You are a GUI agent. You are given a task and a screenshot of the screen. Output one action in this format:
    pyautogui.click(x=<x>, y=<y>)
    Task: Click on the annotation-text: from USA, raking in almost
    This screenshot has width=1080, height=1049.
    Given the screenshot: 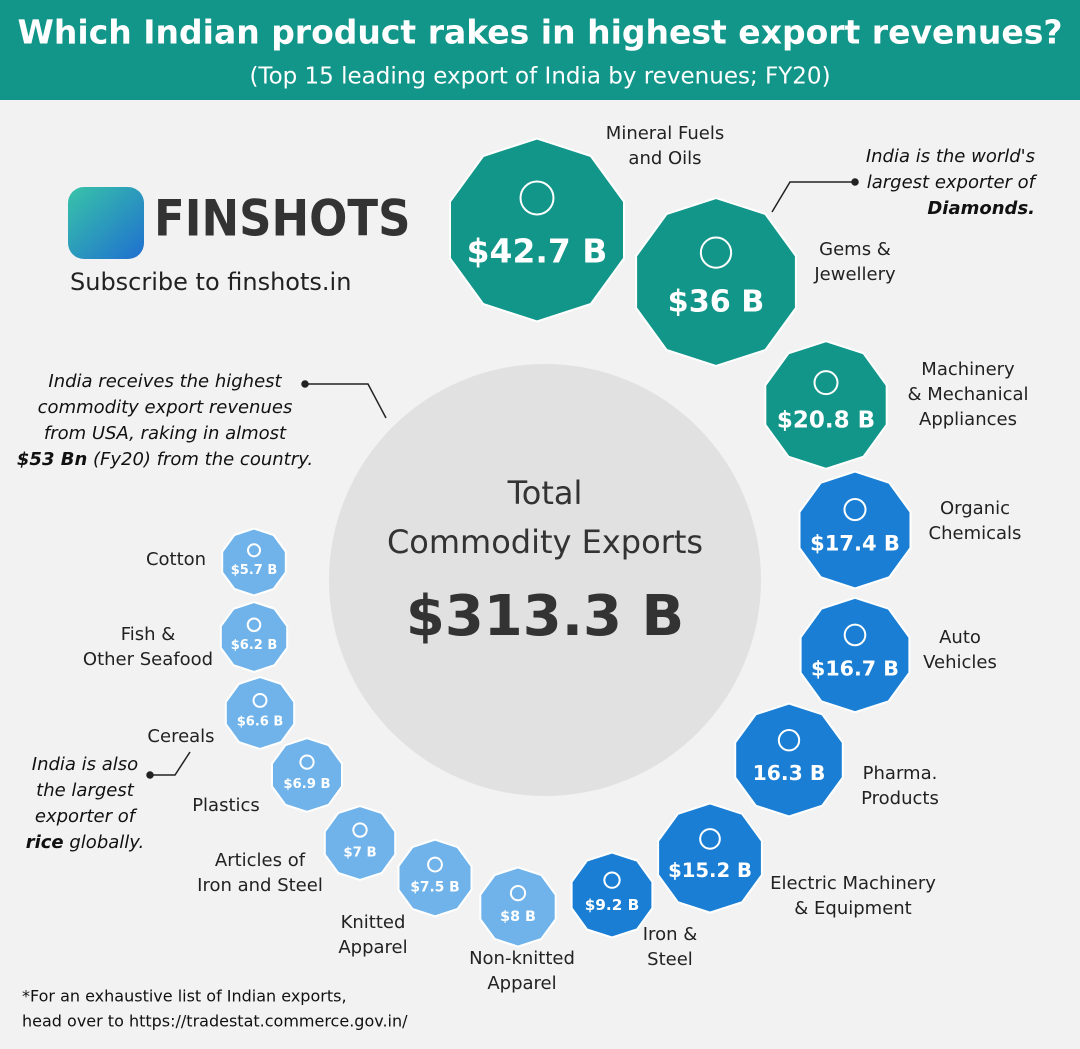 What is the action you would take?
    pyautogui.click(x=165, y=433)
    